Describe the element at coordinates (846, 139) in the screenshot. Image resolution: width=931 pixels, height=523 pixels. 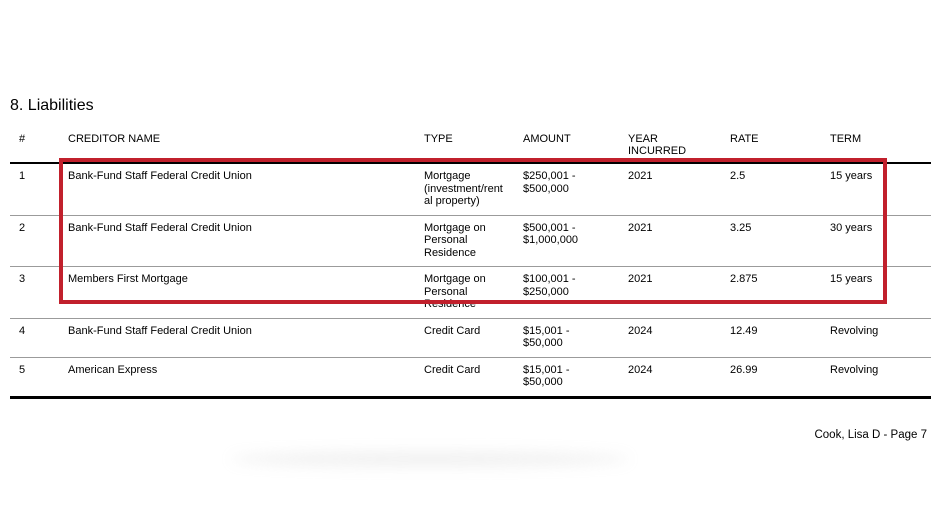
I see `col-header-term: TERM` at that location.